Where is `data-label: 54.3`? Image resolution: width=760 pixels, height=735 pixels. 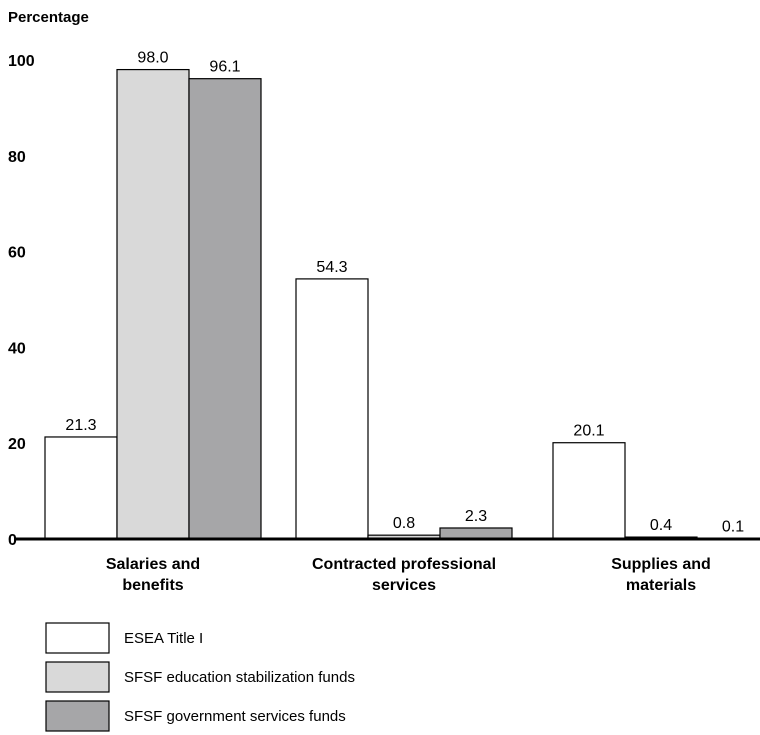 data-label: 54.3 is located at coordinates (331, 267).